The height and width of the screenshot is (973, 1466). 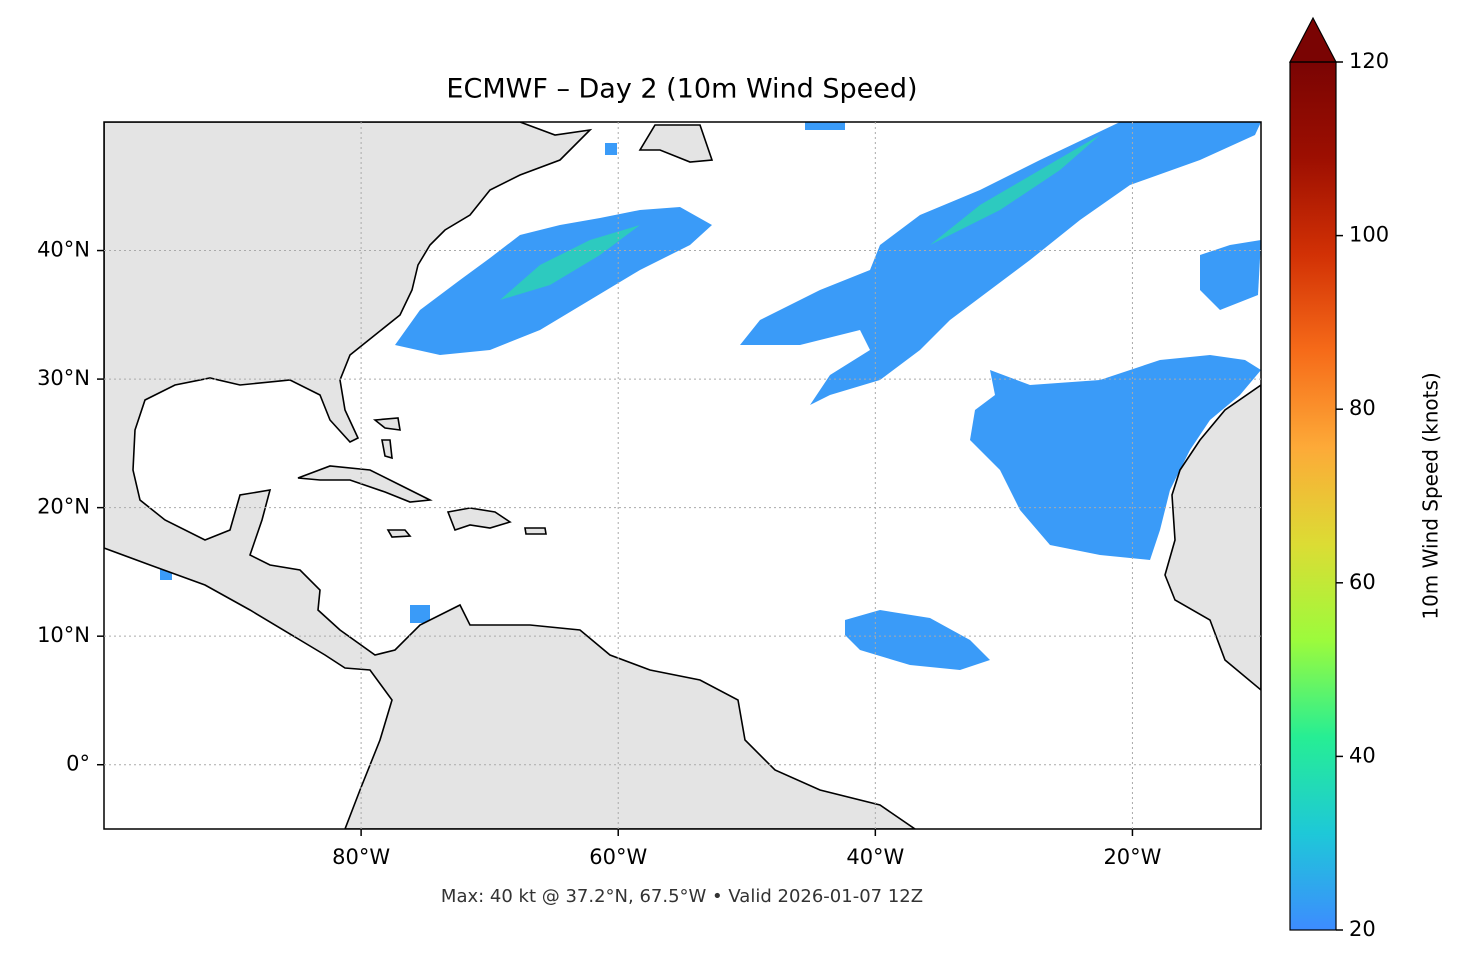 What do you see at coordinates (479, 519) in the screenshot?
I see `hispaniola` at bounding box center [479, 519].